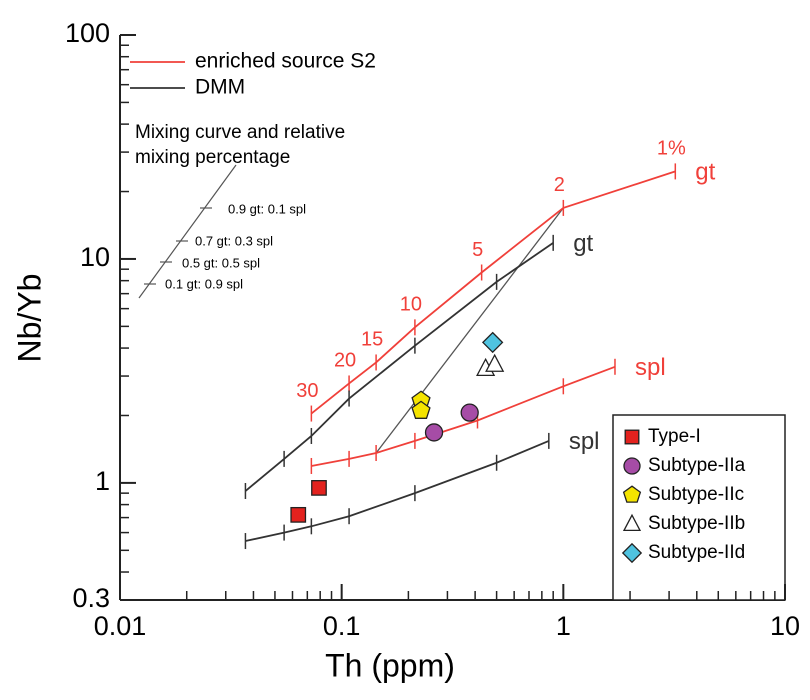  Describe the element at coordinates (29, 318) in the screenshot. I see `y-axis-title: Nb/Yb` at that location.